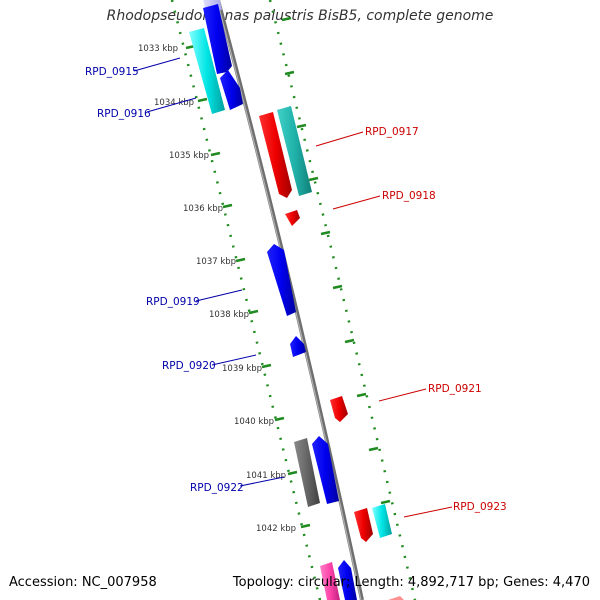  What do you see at coordinates (396, 598) in the screenshot?
I see `gene-feature-pink-light` at bounding box center [396, 598].